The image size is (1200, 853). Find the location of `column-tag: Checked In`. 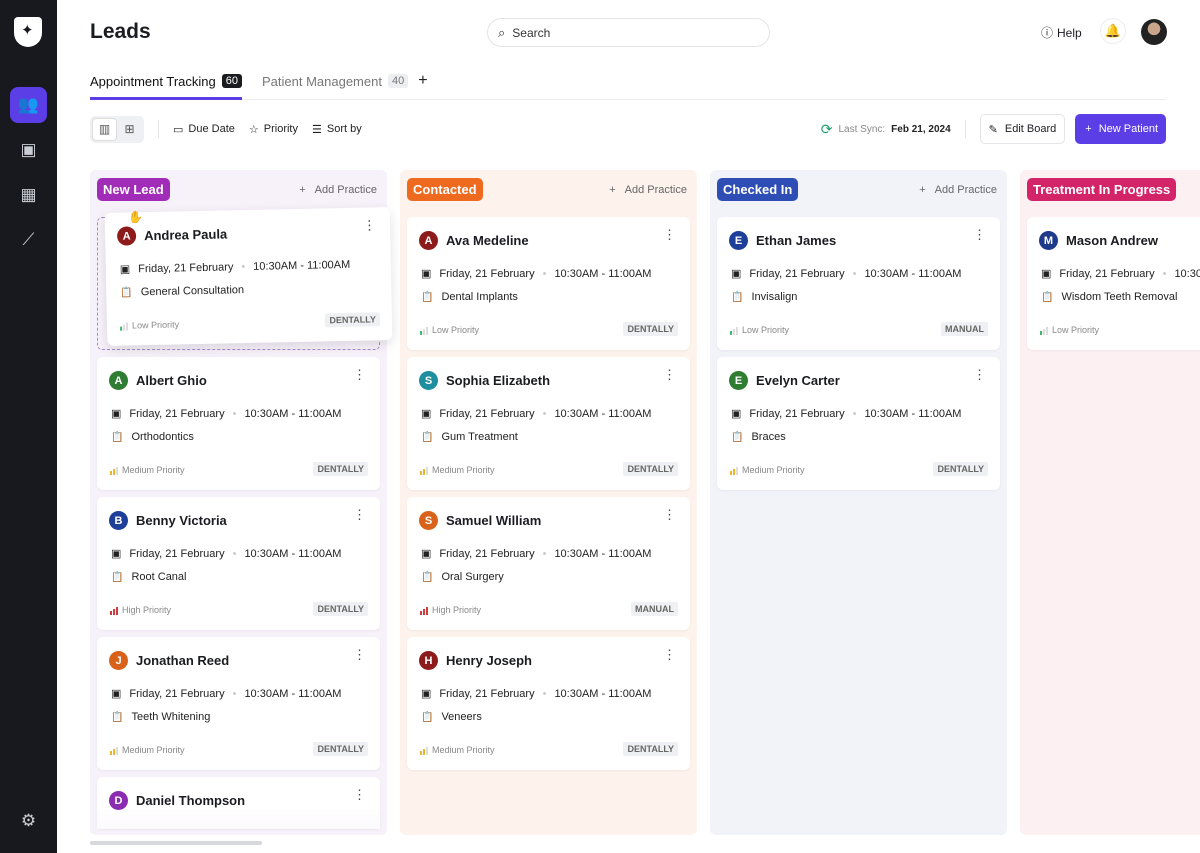

column-tag: Checked In is located at coordinates (758, 189).